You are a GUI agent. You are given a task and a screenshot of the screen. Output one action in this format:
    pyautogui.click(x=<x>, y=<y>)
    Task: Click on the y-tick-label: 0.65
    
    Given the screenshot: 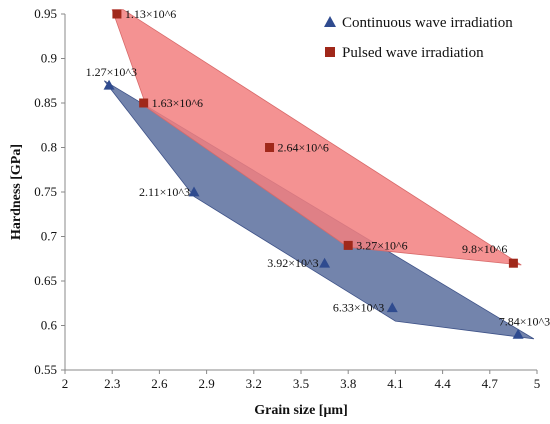 What is the action you would take?
    pyautogui.click(x=45, y=280)
    